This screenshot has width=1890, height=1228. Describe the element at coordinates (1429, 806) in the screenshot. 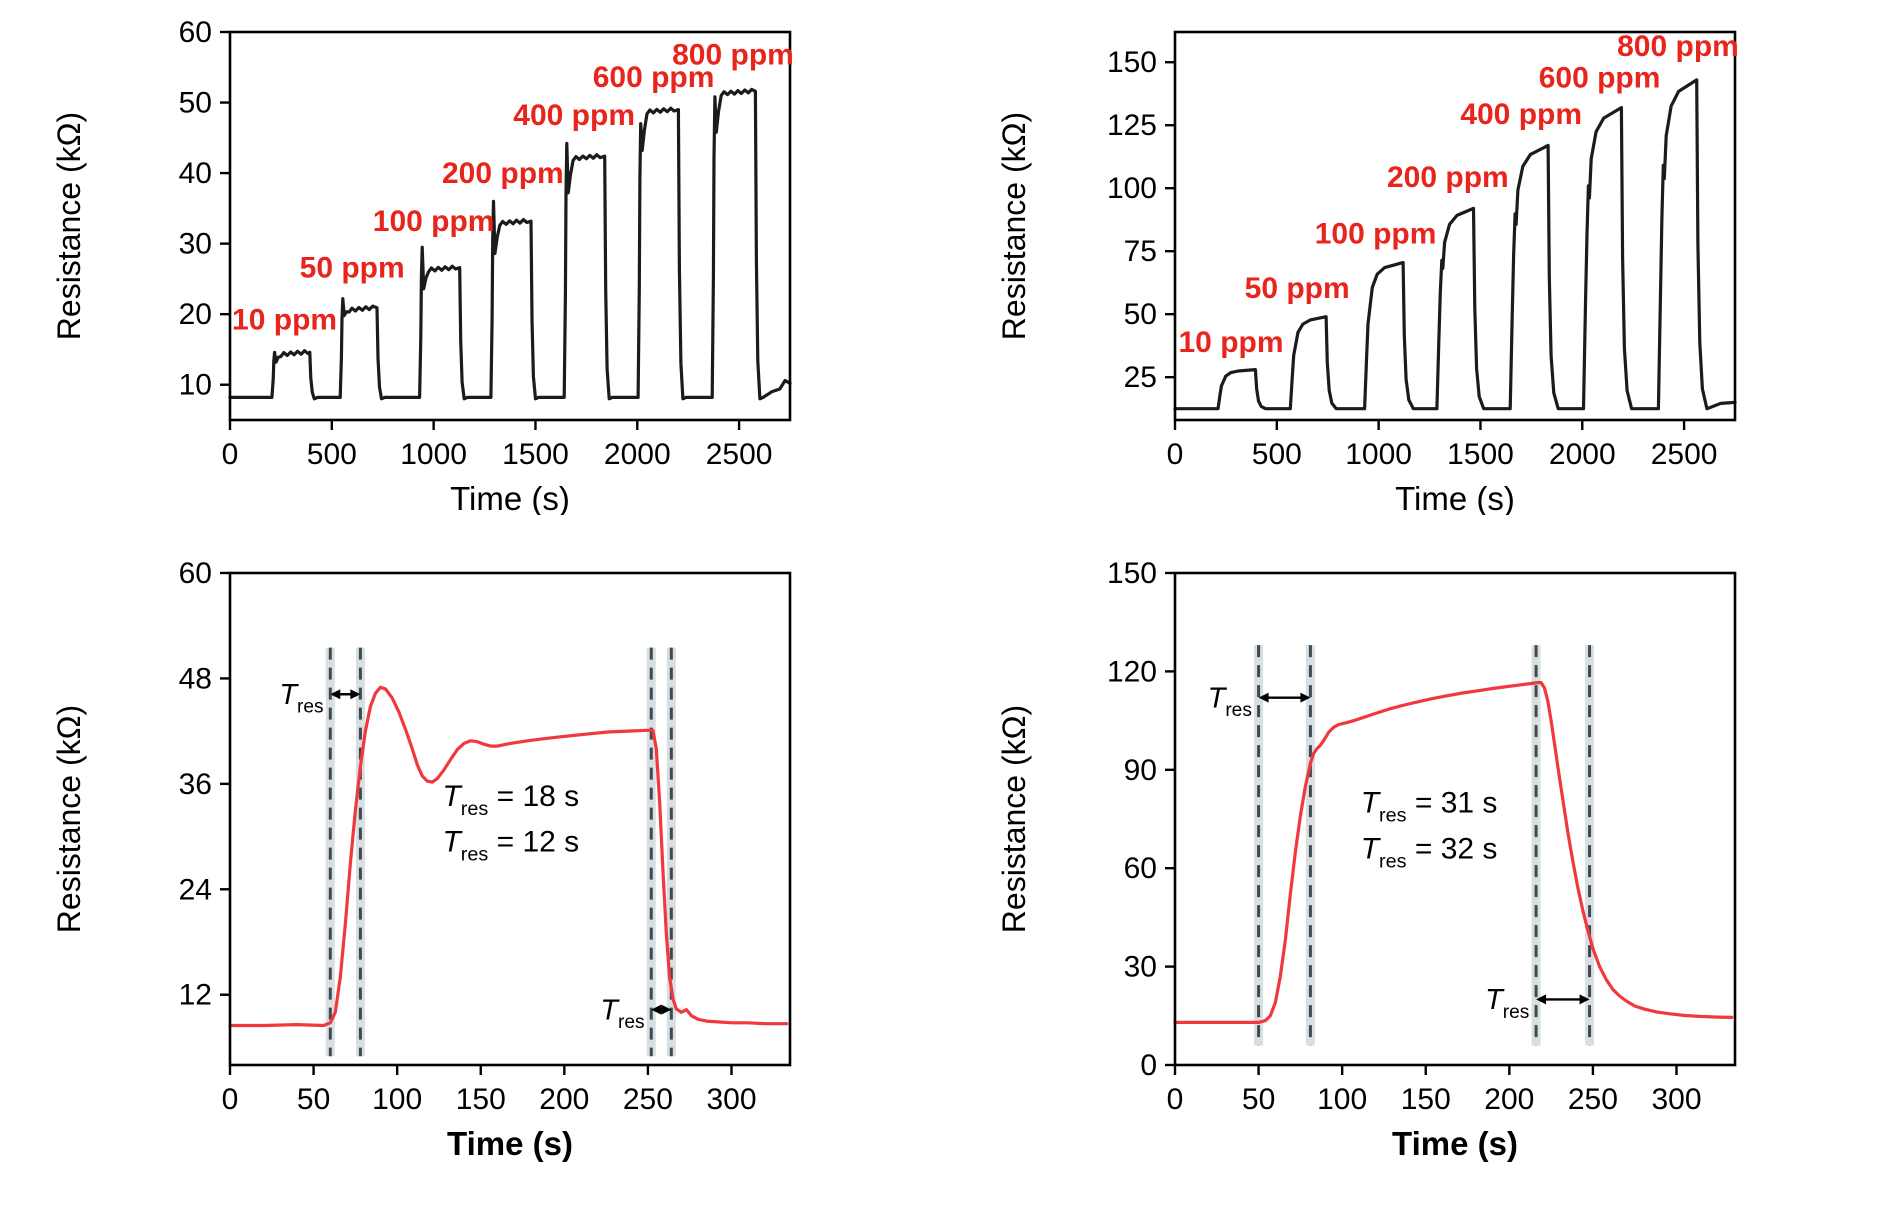

I see `annotation-text: Tres = 31 s` at that location.